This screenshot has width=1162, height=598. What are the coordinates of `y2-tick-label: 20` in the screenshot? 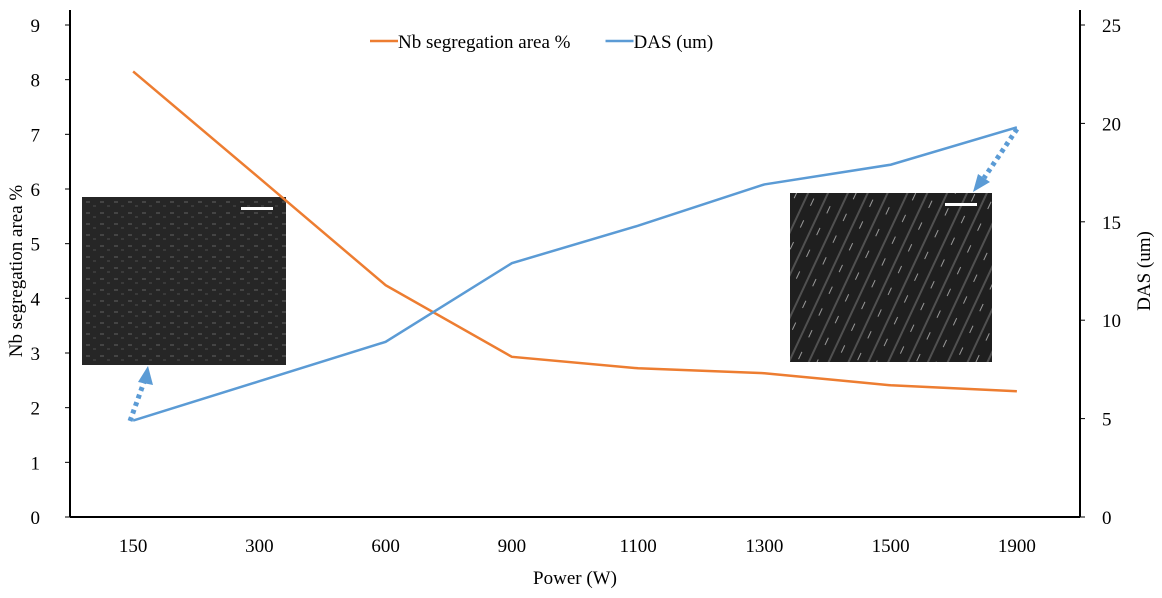 It's located at (1111, 124).